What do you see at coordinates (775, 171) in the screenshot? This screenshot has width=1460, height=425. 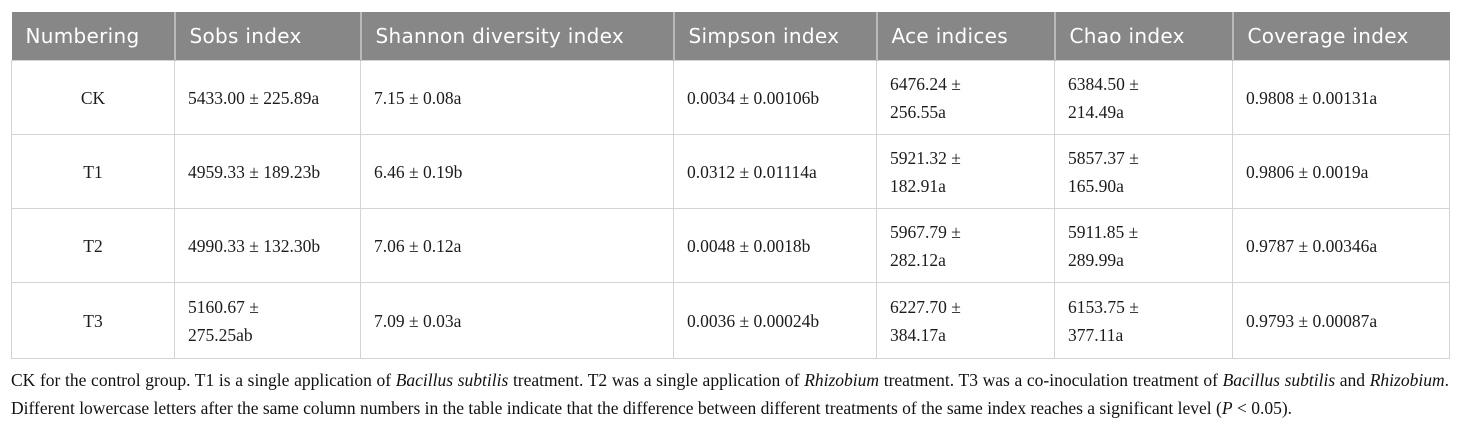 I see `cell-simpson: 0.0312 ± 0.01114a` at bounding box center [775, 171].